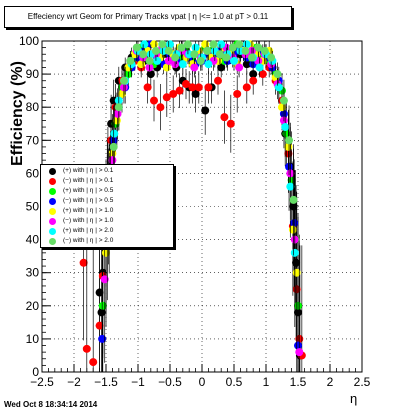 The height and width of the screenshot is (414, 400). What do you see at coordinates (33, 140) in the screenshot?
I see `y-tick-label: 70` at bounding box center [33, 140].